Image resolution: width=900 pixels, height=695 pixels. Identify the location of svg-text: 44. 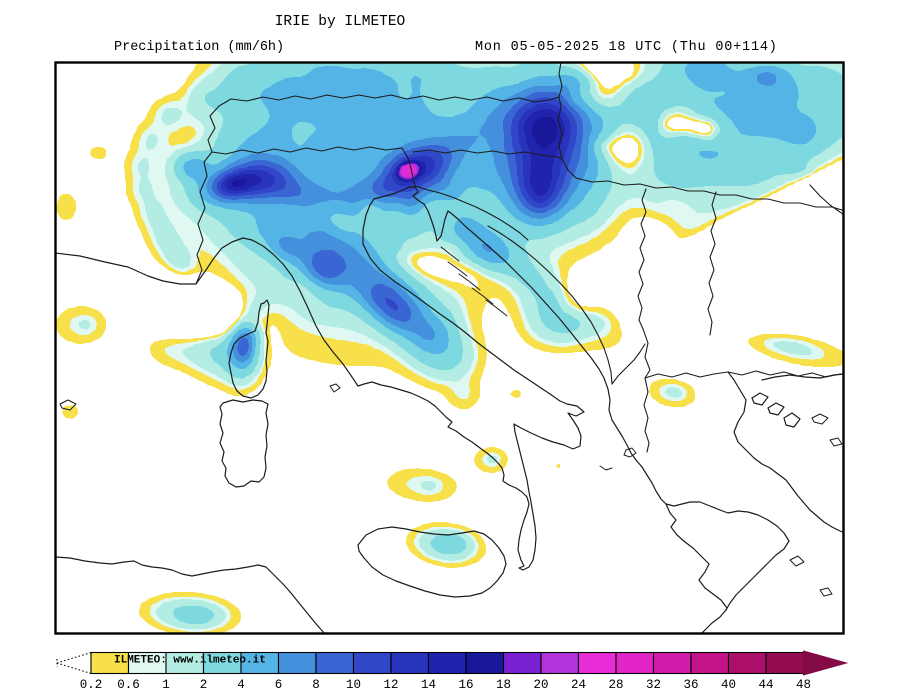
(765, 685).